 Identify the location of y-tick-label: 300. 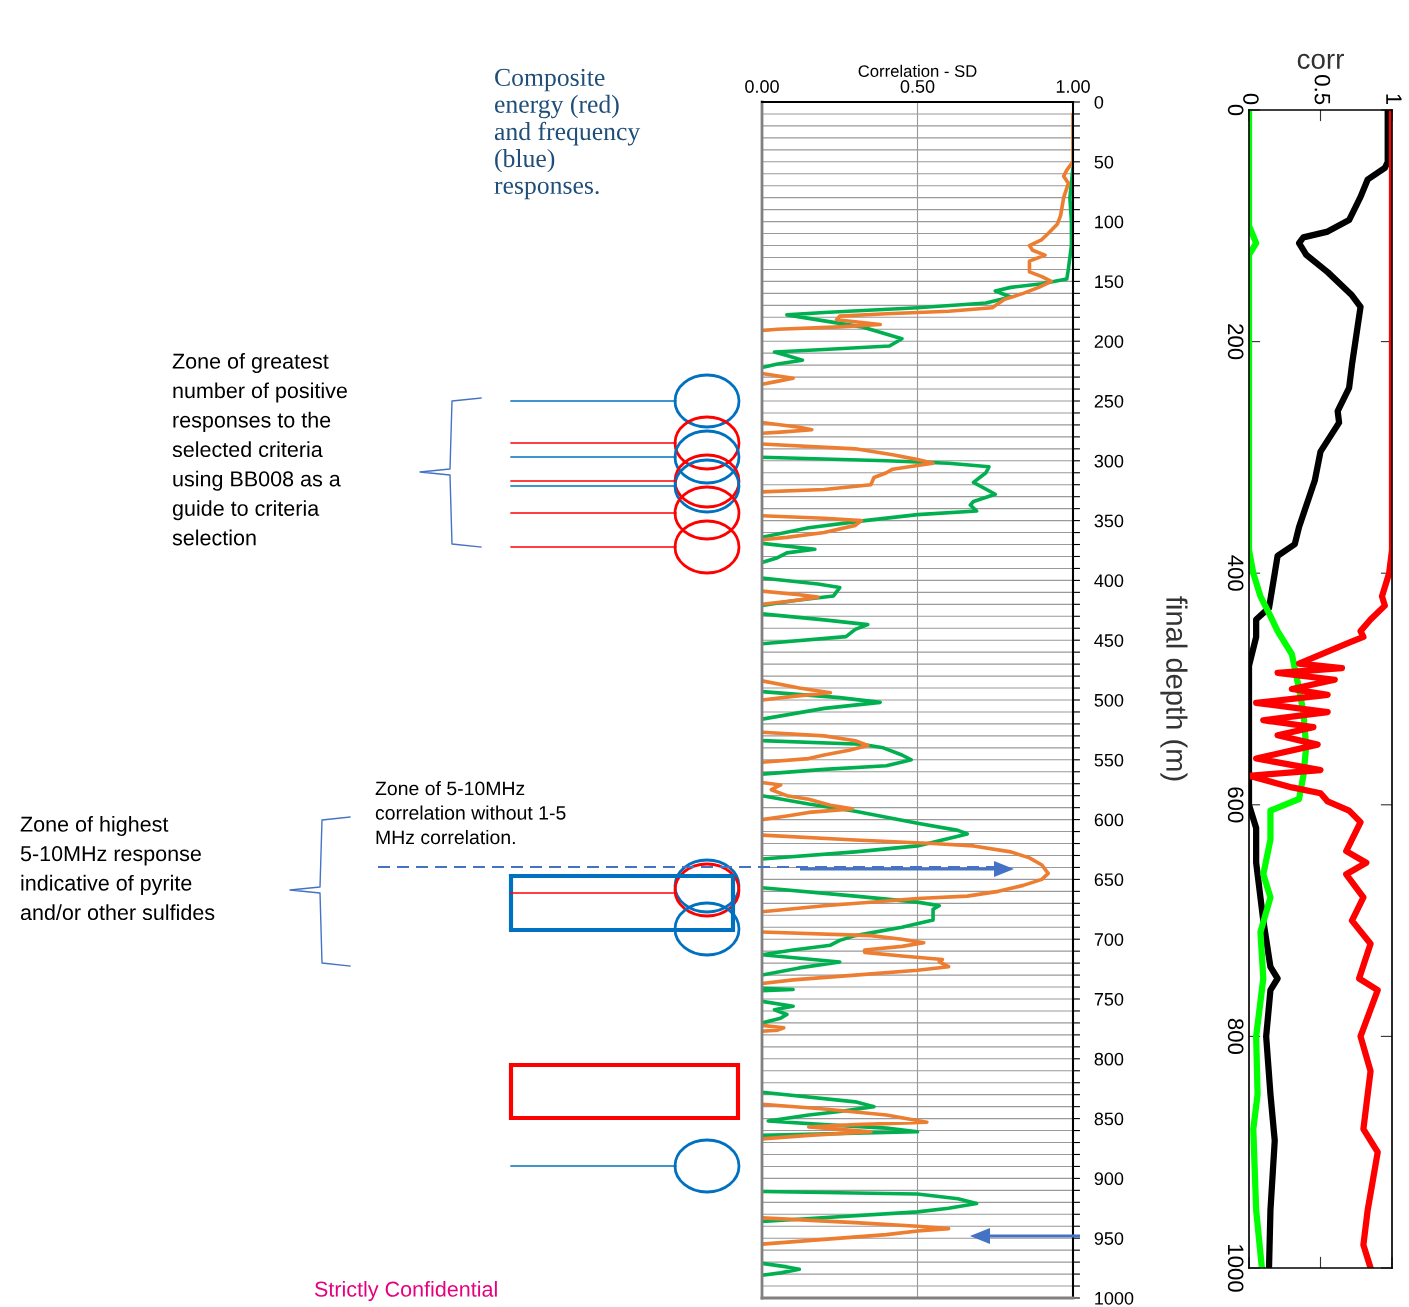
(1109, 461).